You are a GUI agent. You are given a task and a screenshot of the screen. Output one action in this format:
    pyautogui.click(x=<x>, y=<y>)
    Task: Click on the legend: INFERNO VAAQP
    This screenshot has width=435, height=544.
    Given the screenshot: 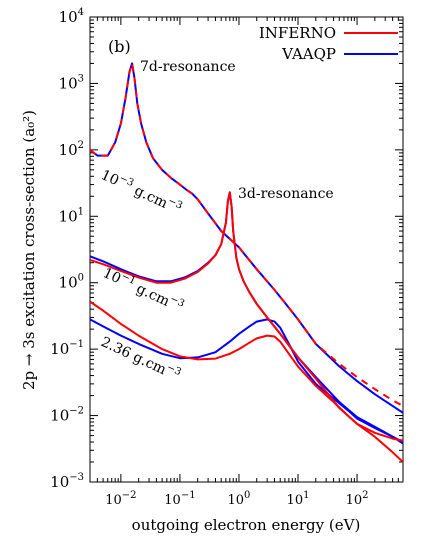 What is the action you would take?
    pyautogui.click(x=328, y=43)
    